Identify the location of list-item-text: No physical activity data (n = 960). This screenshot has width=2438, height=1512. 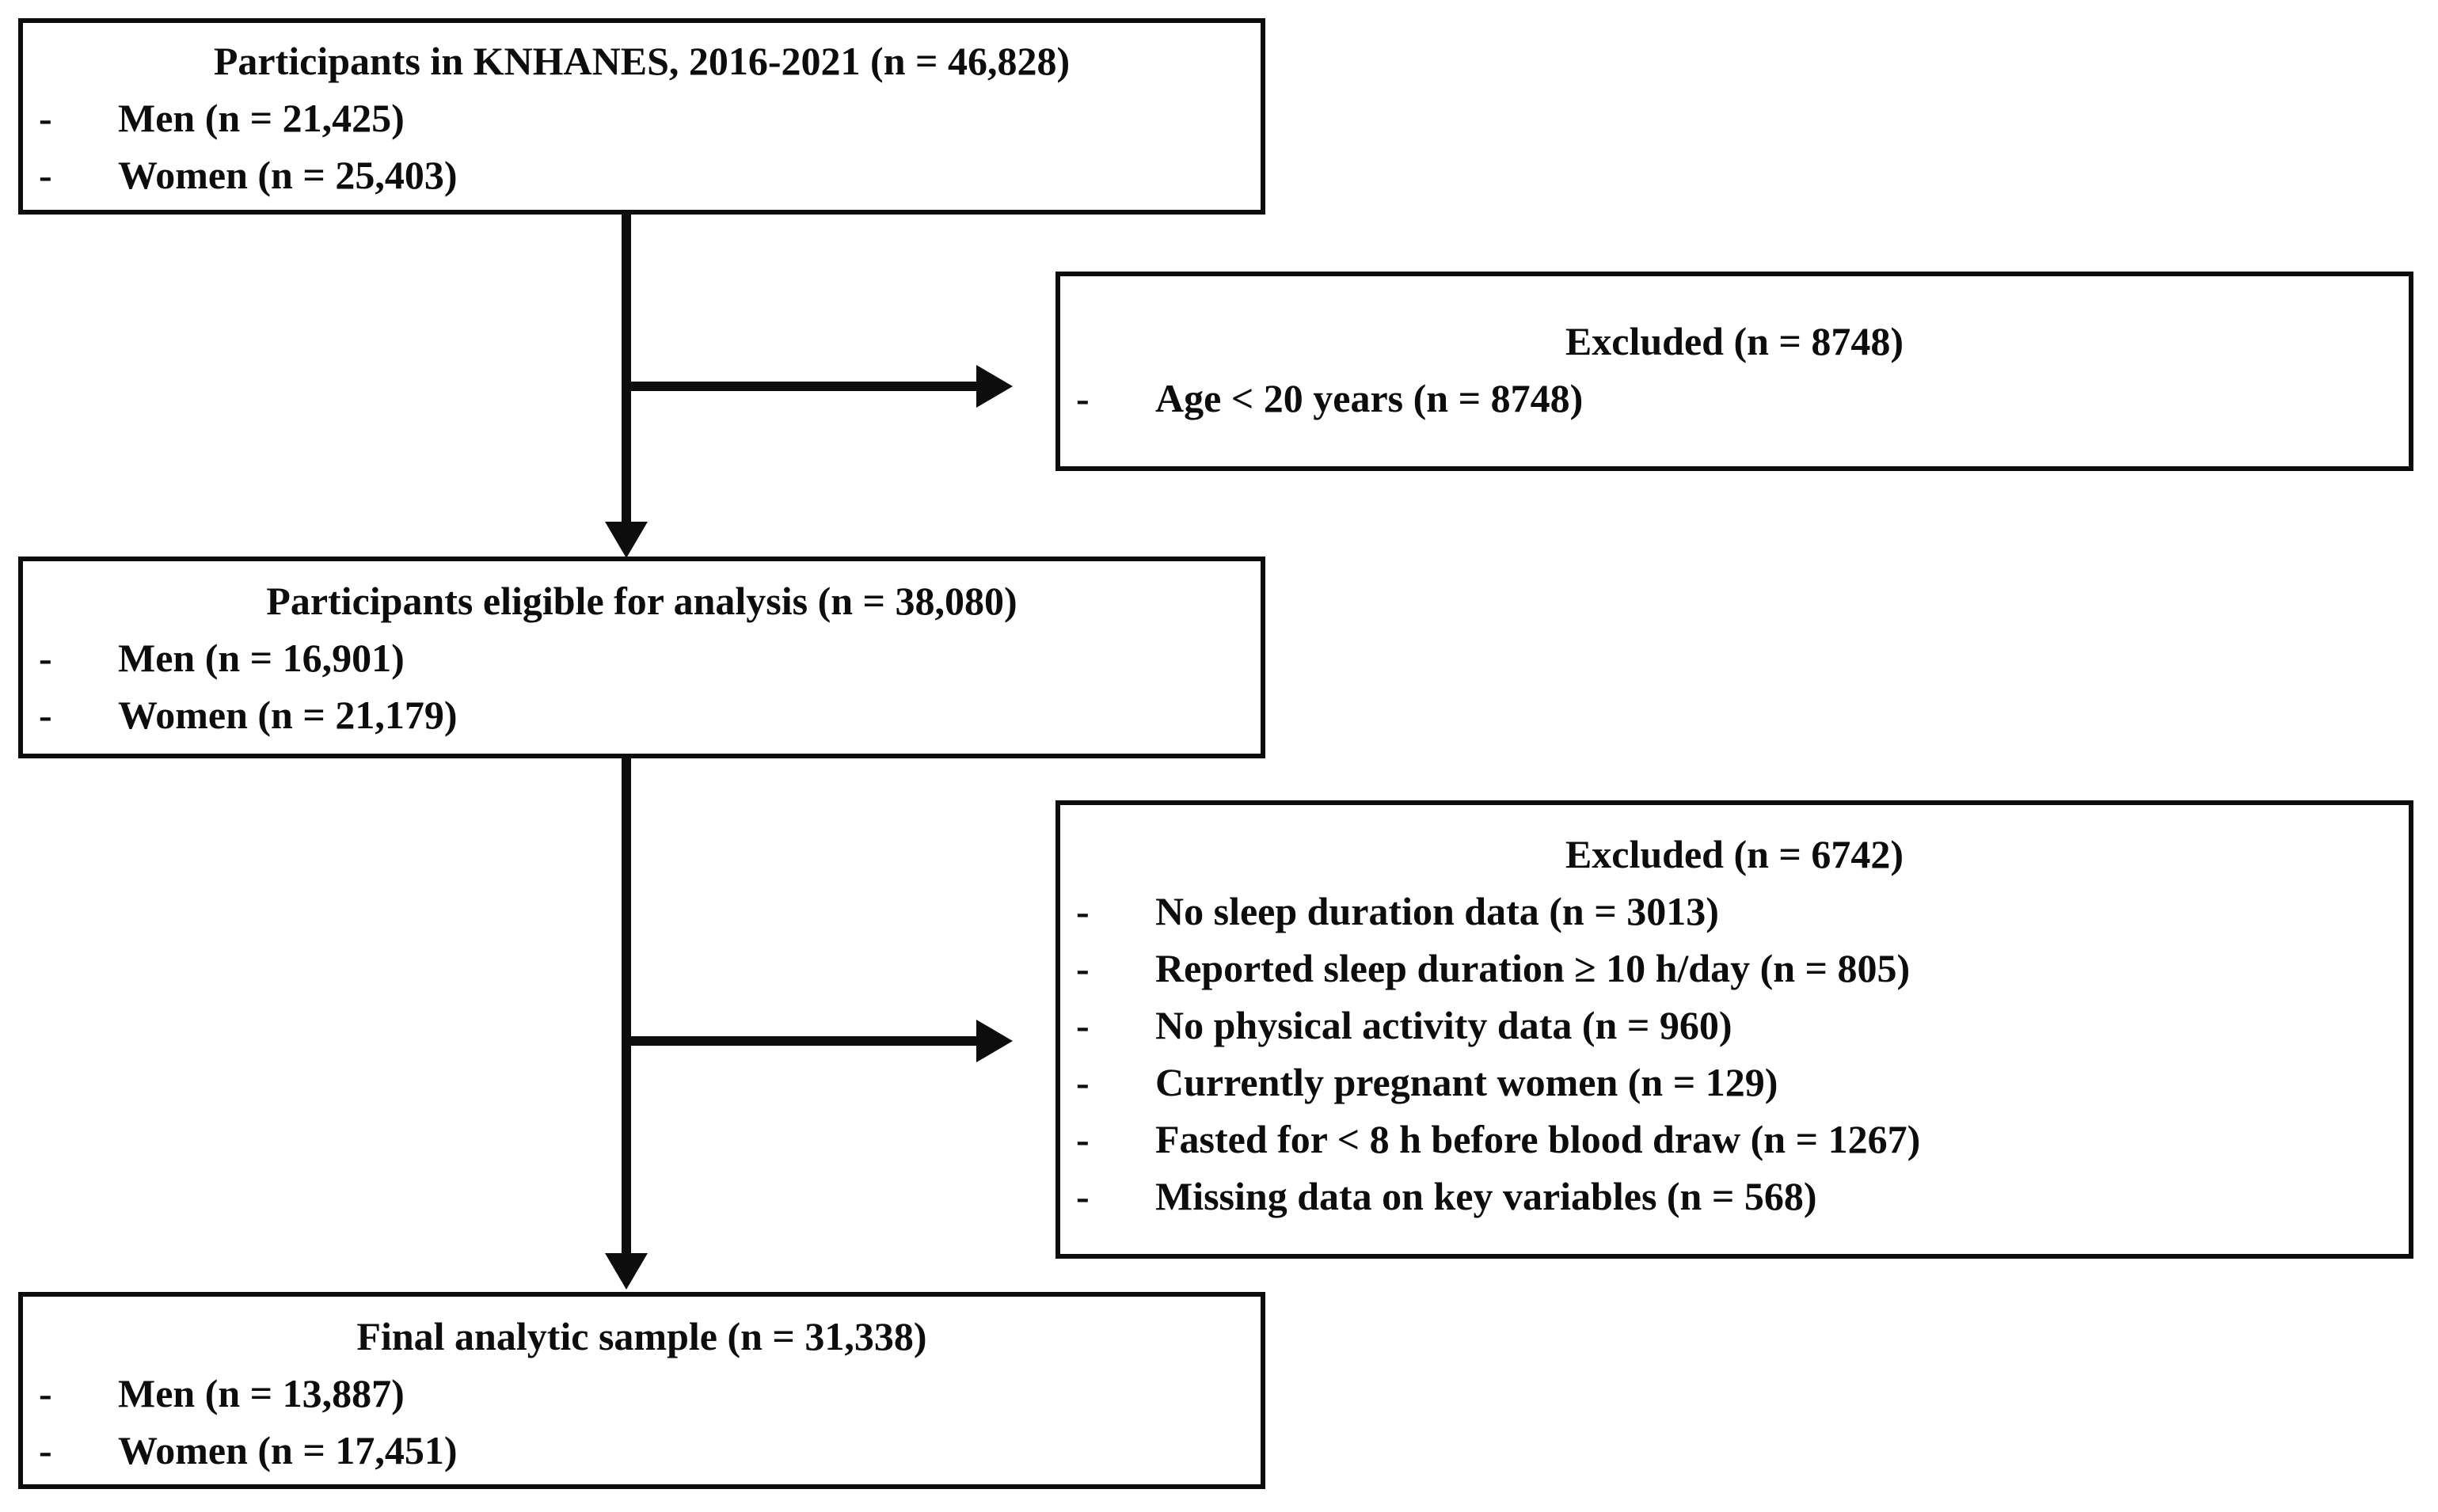
(1443, 1025).